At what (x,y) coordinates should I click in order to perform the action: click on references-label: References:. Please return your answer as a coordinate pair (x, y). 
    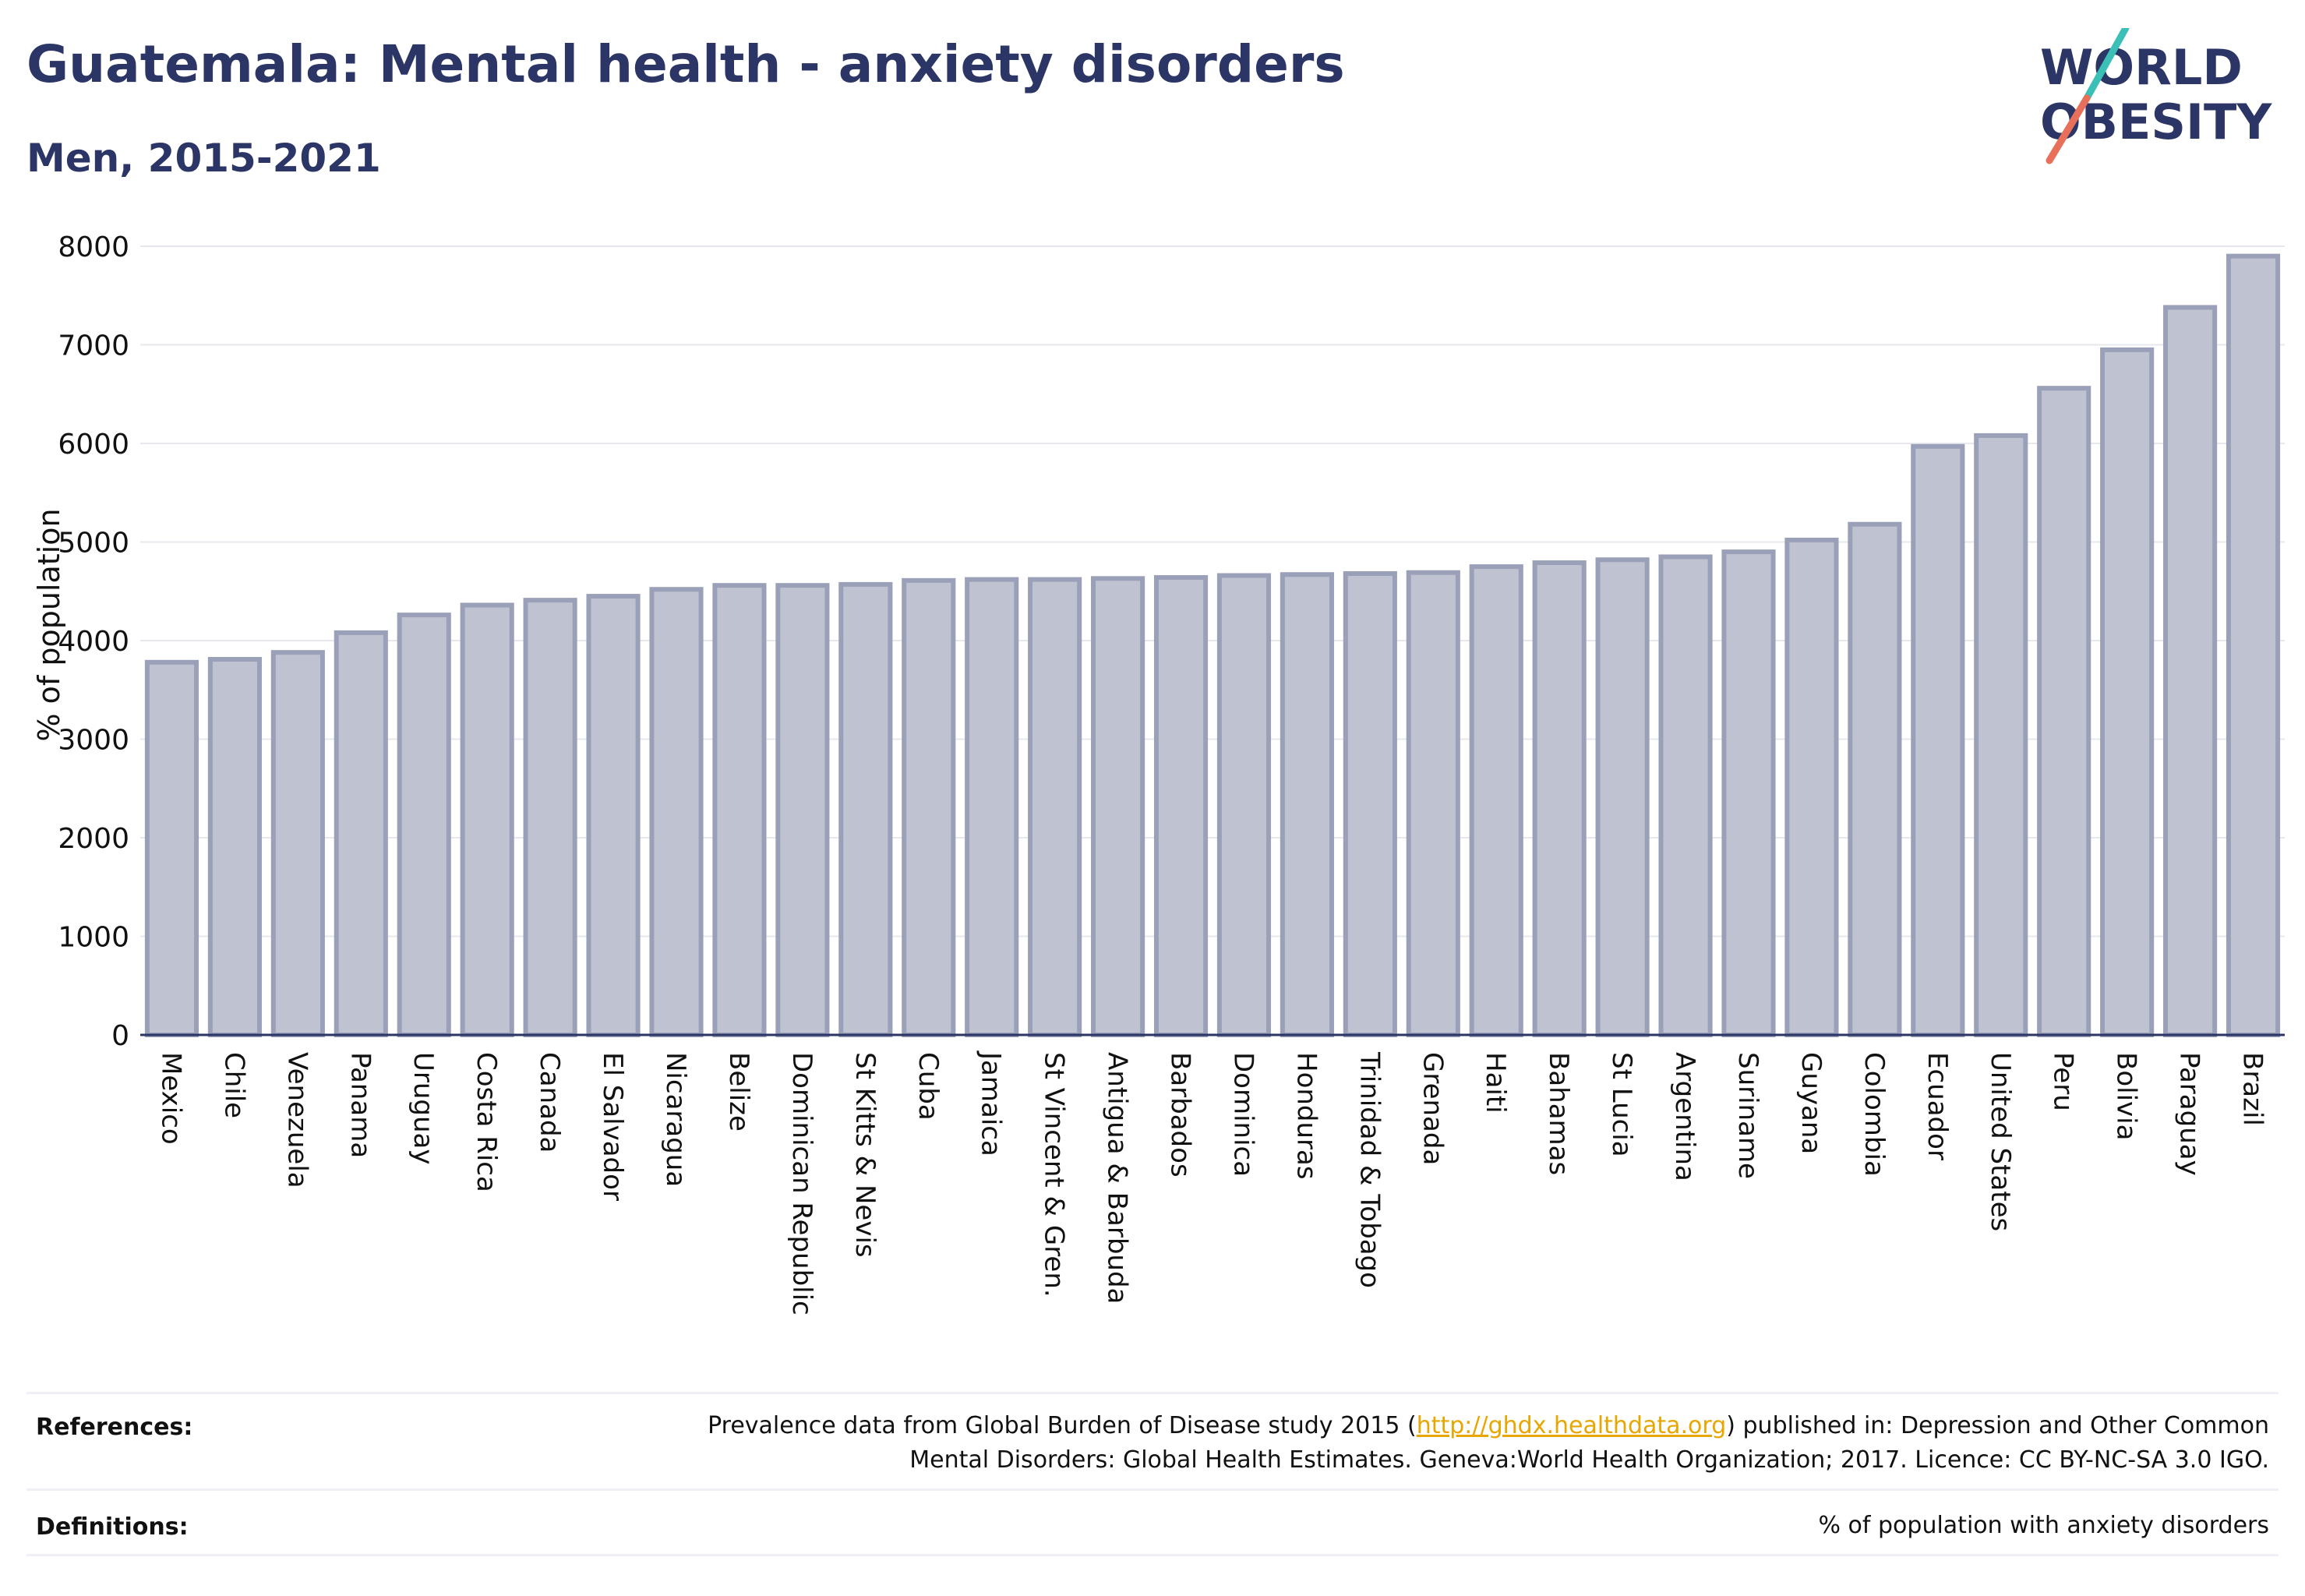
    Looking at the image, I should click on (114, 1427).